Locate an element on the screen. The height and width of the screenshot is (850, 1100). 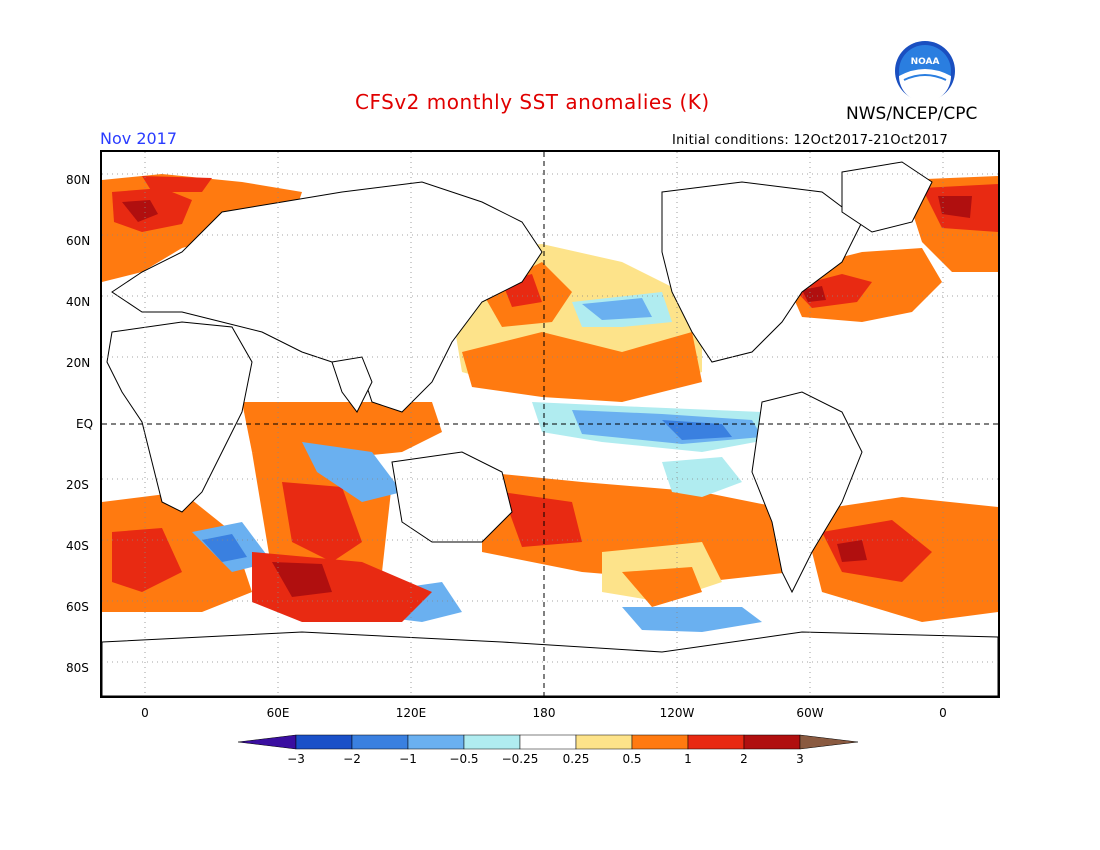
lat-label-40s: 40S is located at coordinates (77, 546).